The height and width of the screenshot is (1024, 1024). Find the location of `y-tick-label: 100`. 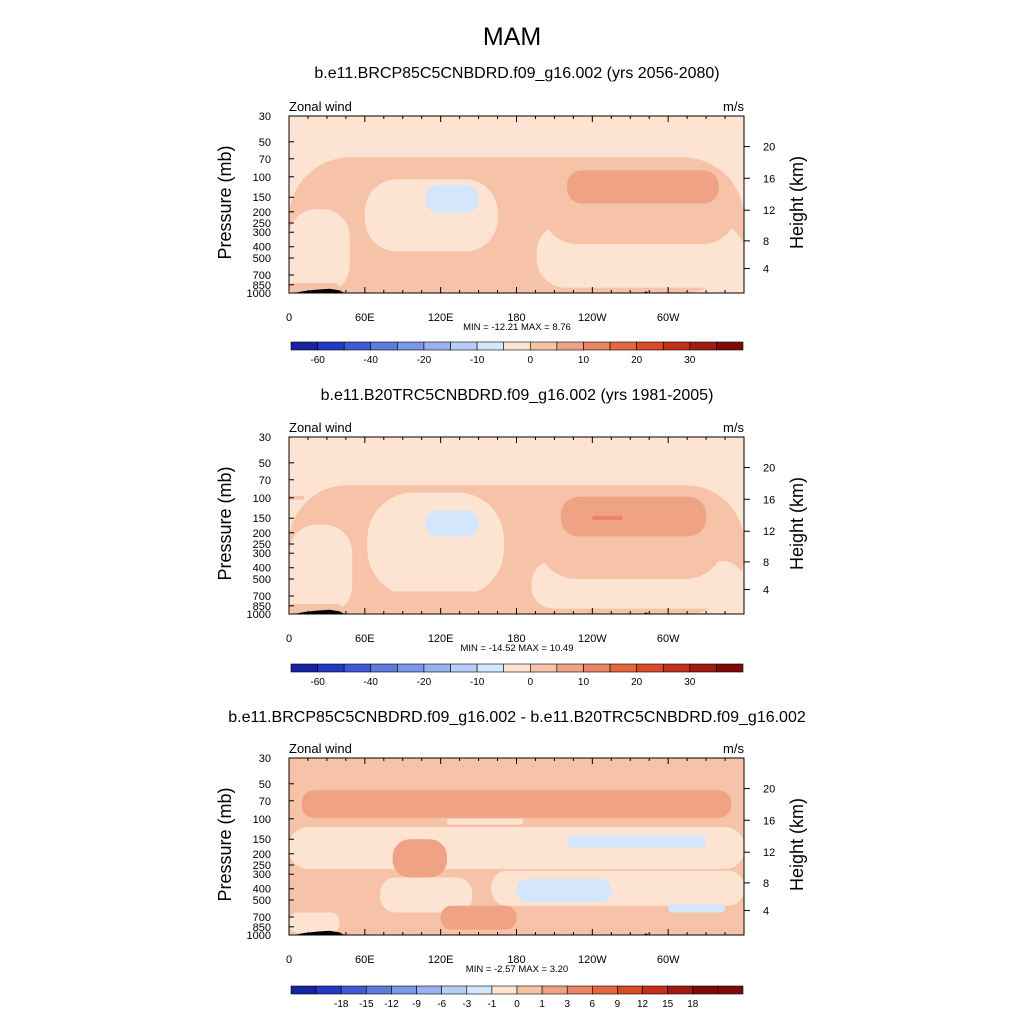

y-tick-label: 100 is located at coordinates (262, 178).